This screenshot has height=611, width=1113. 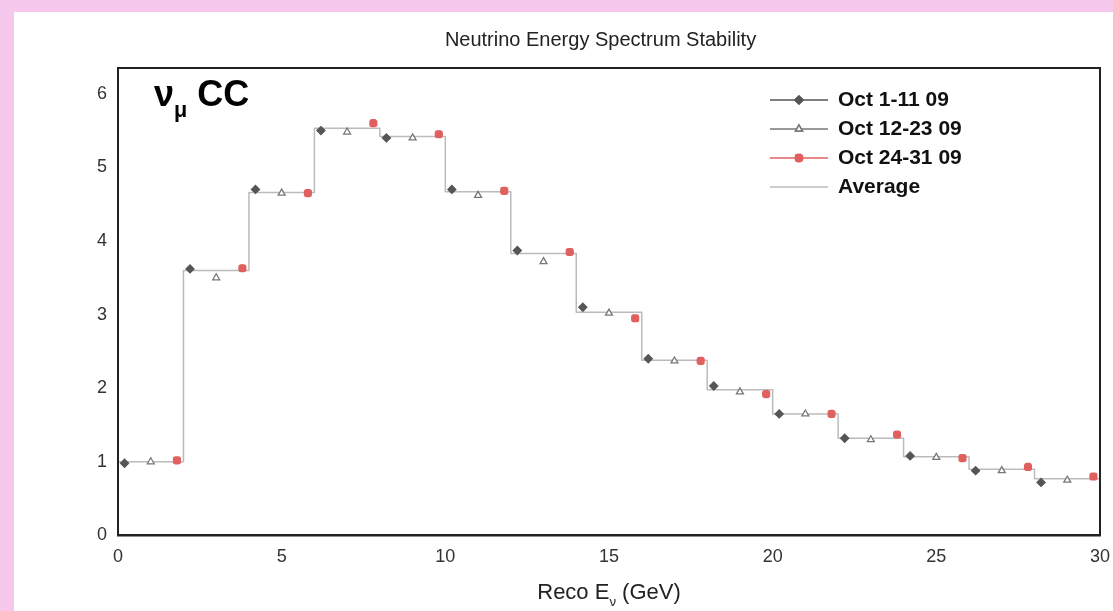 I want to click on y-tick-label: 0, so click(x=102, y=534).